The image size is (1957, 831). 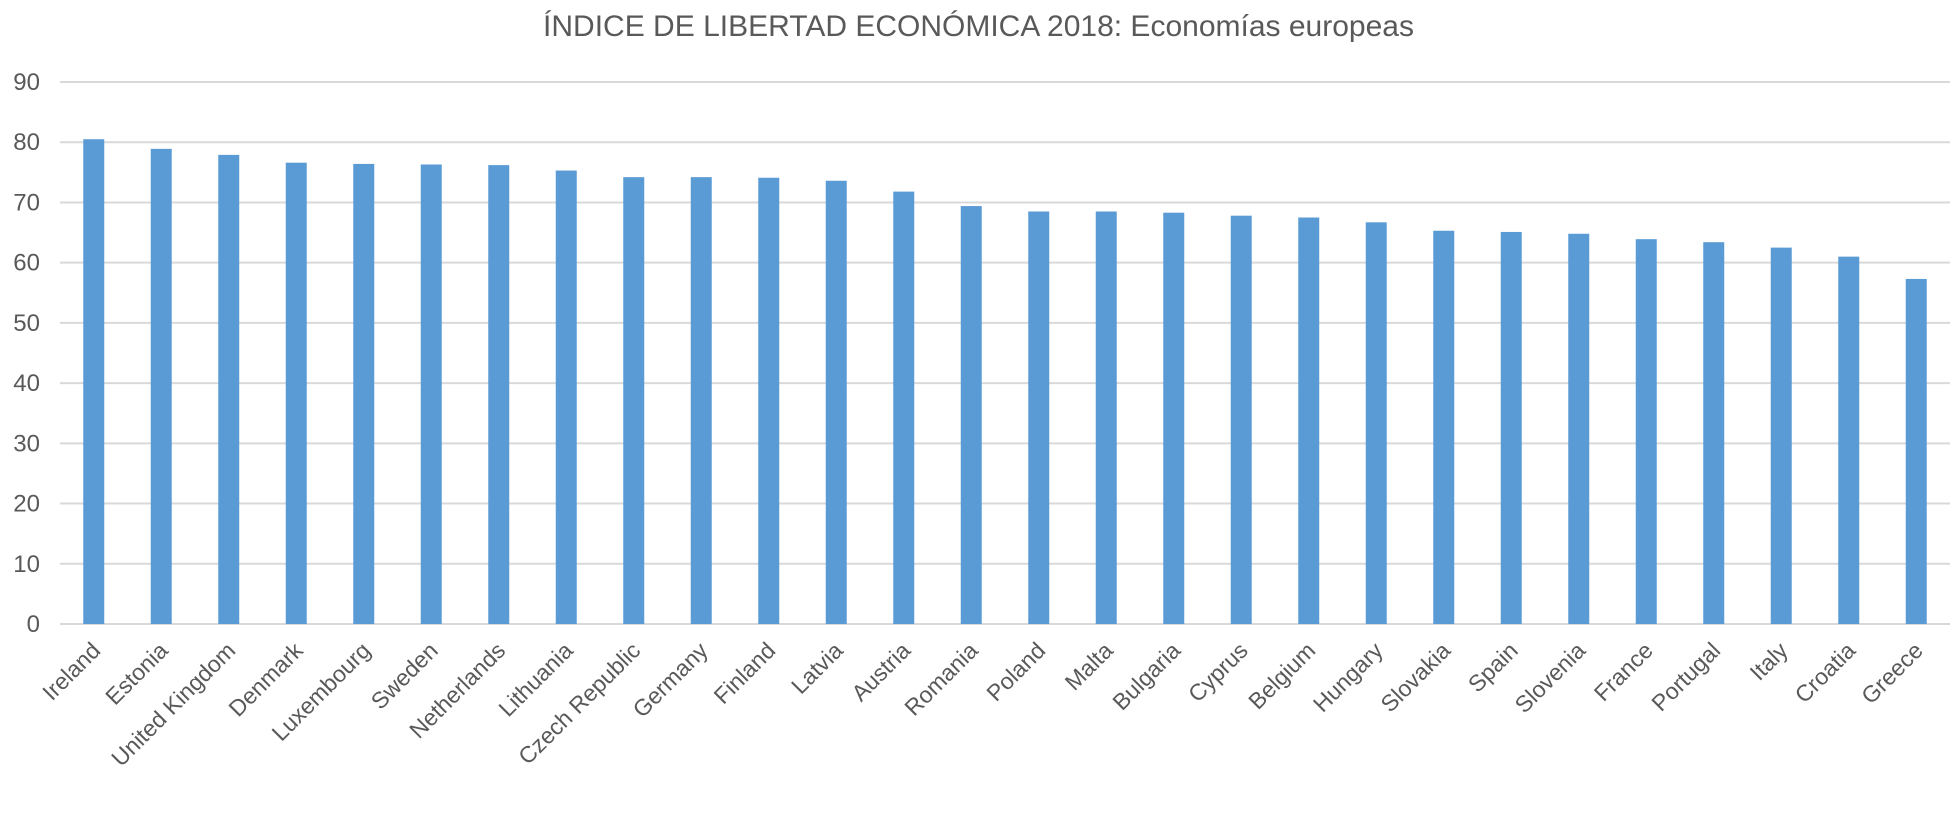 I want to click on bar-greece, so click(x=1916, y=451).